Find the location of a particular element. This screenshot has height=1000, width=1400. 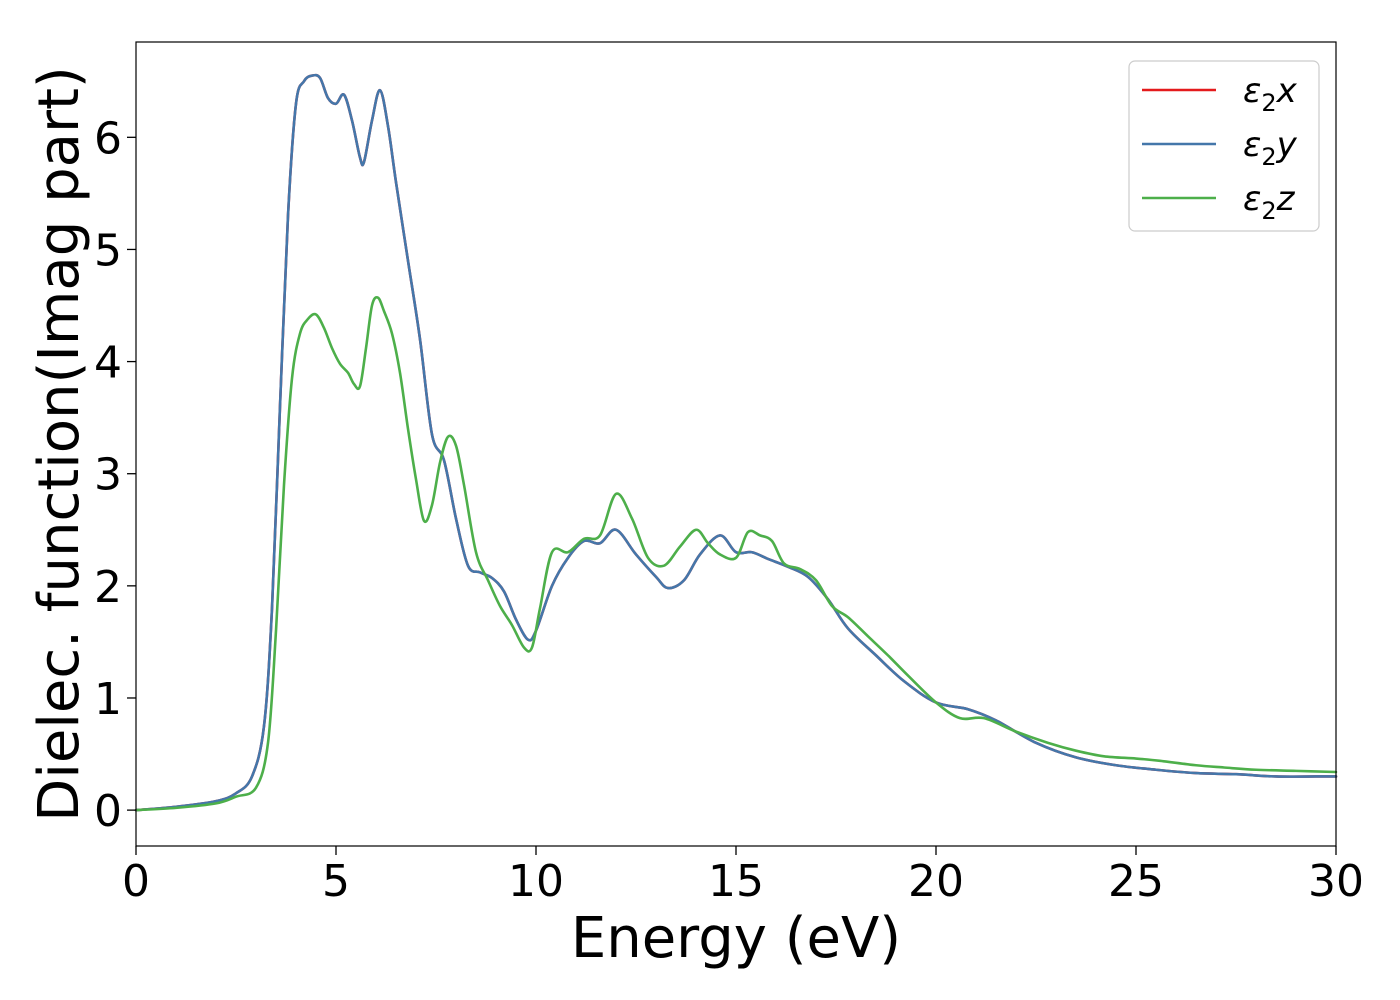

legend: ε2x ε2y ε2z is located at coordinates (1224, 146).